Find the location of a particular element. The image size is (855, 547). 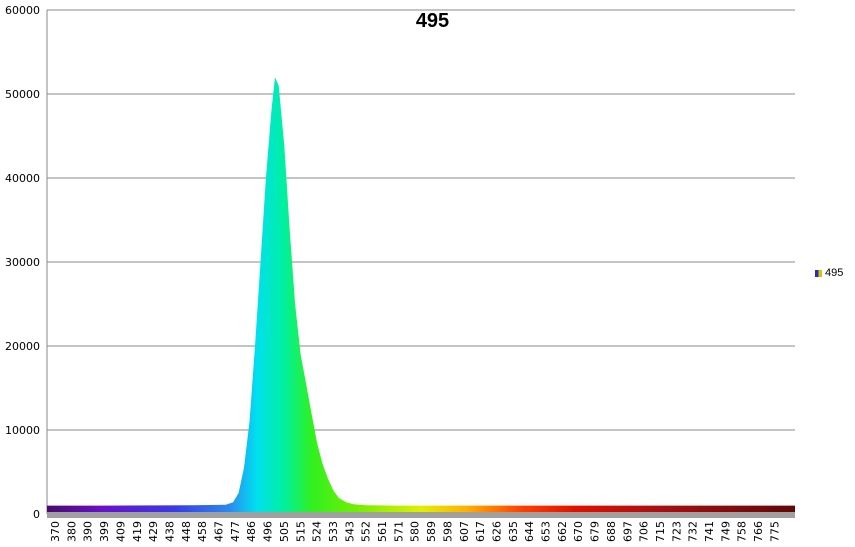

x-tick-label: 505 is located at coordinates (284, 531).